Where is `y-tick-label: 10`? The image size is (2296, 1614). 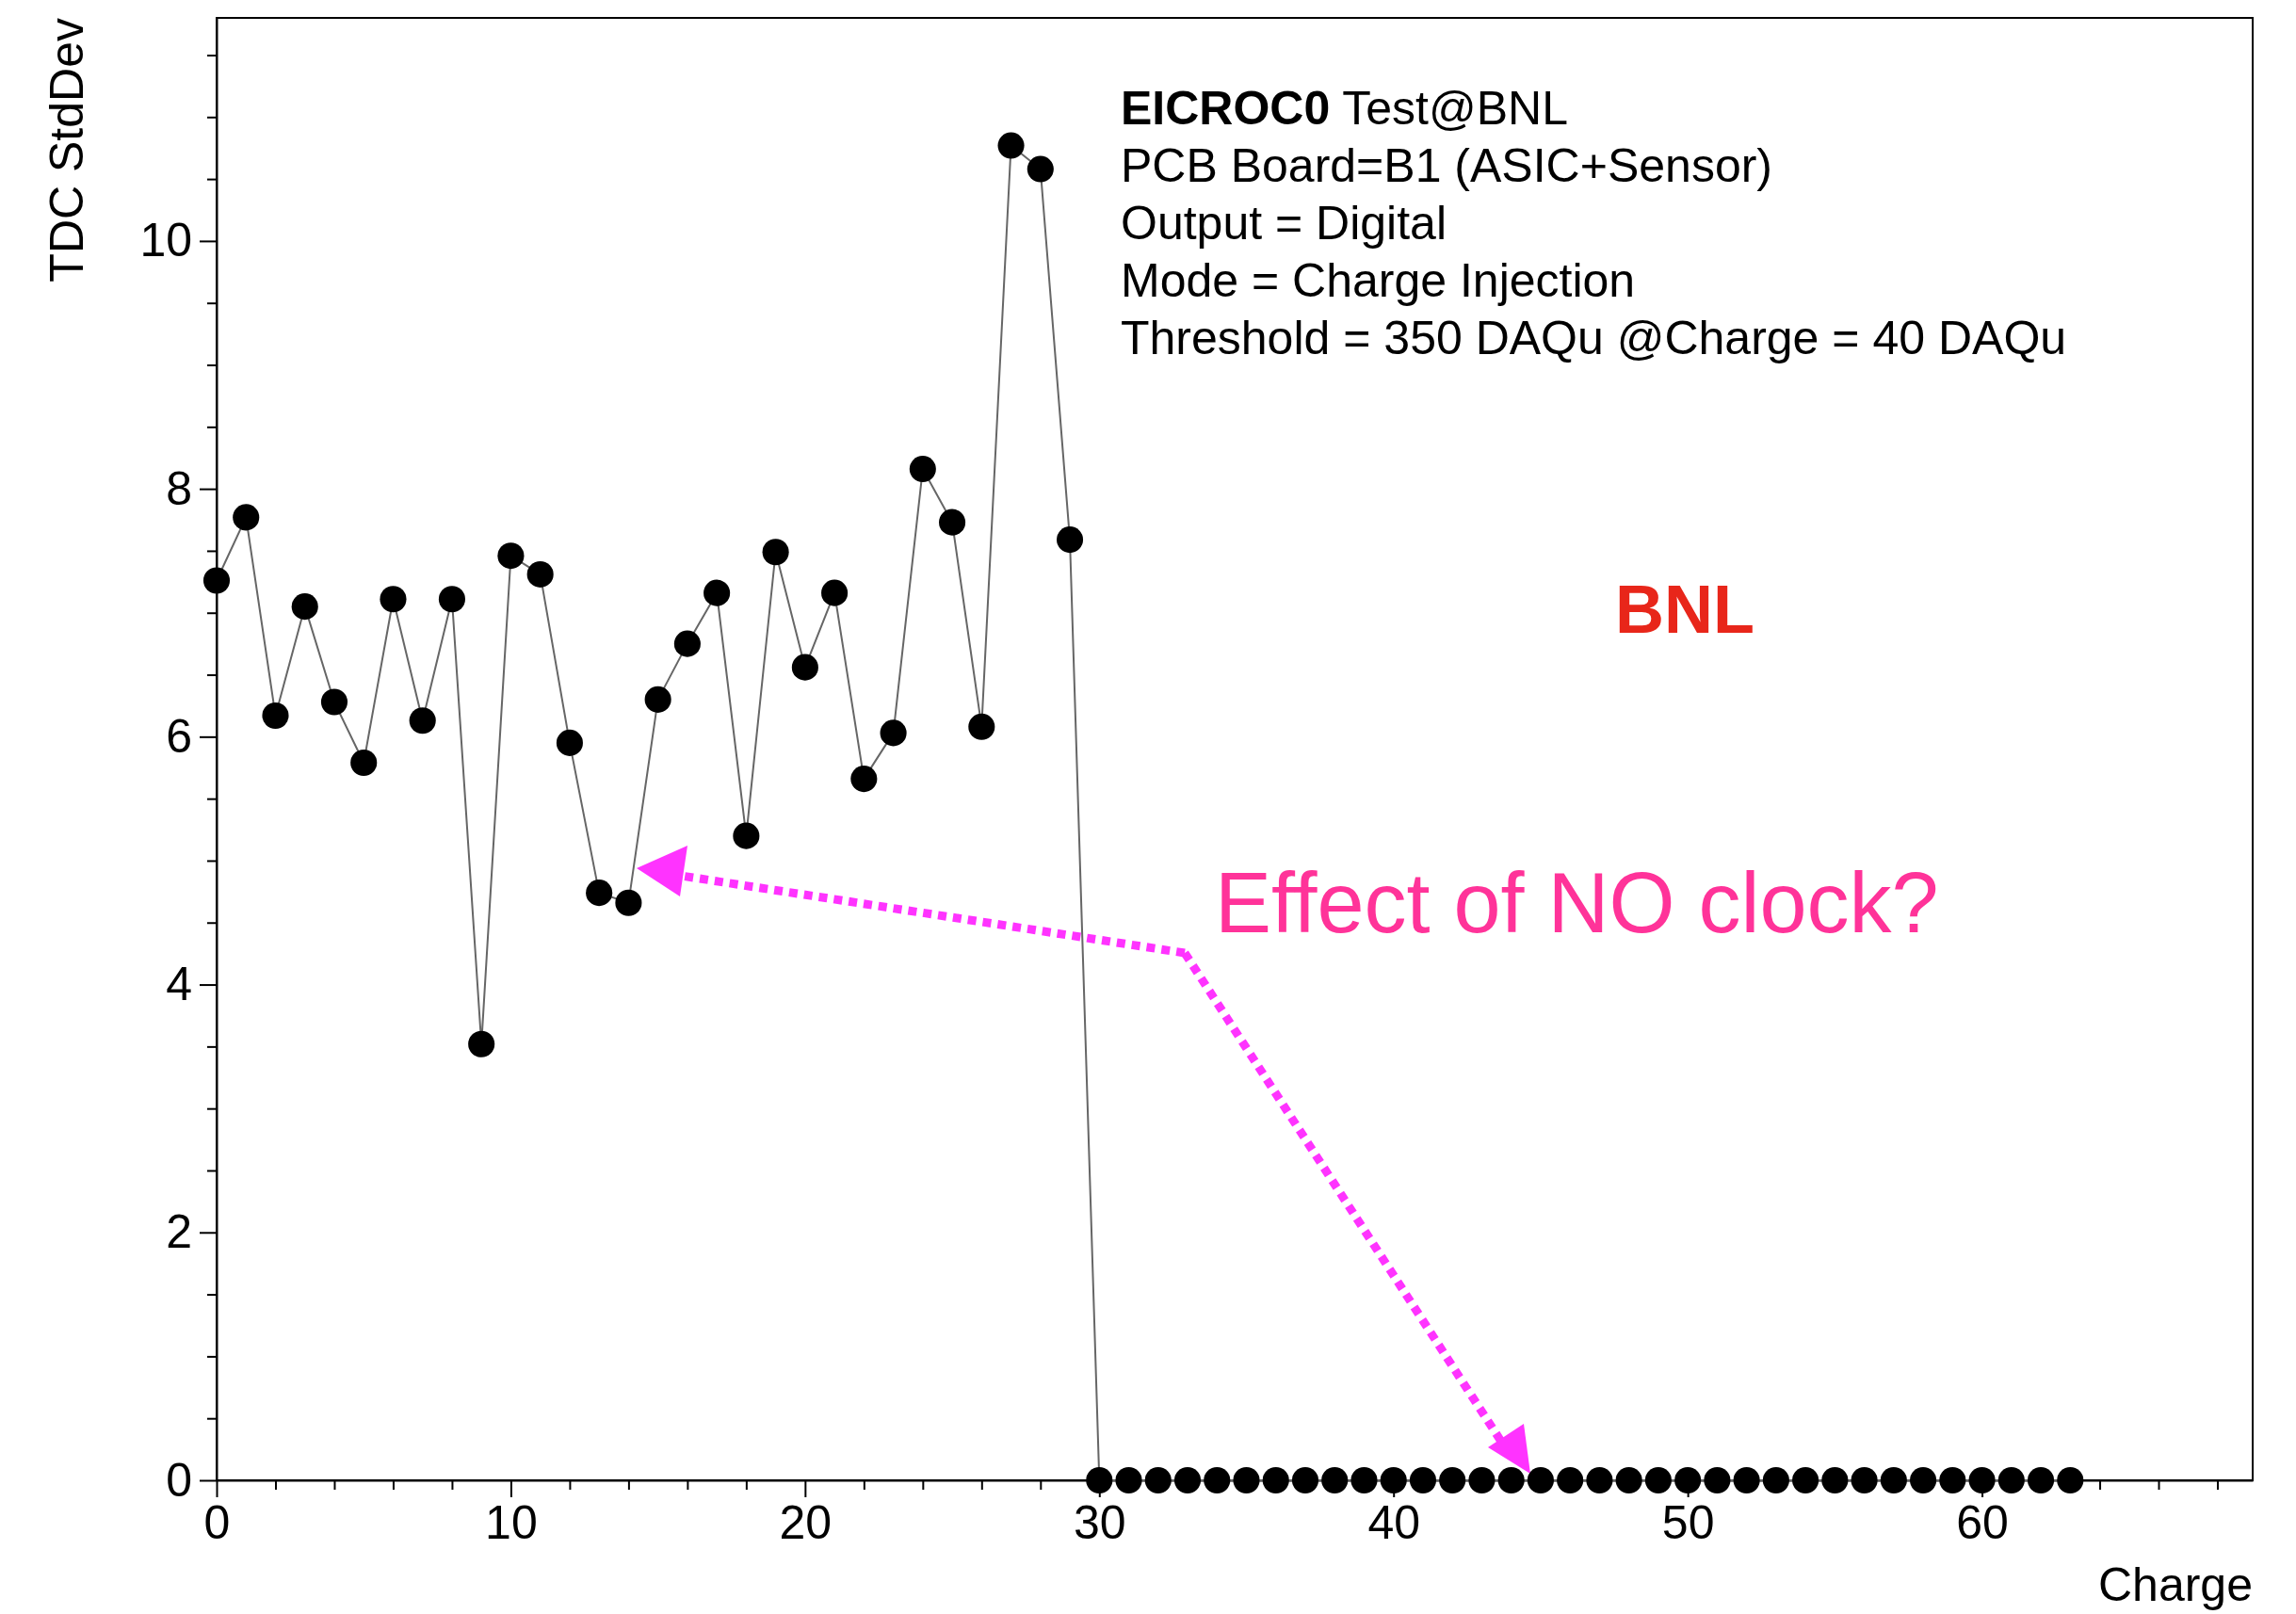
y-tick-label: 10 is located at coordinates (165, 241).